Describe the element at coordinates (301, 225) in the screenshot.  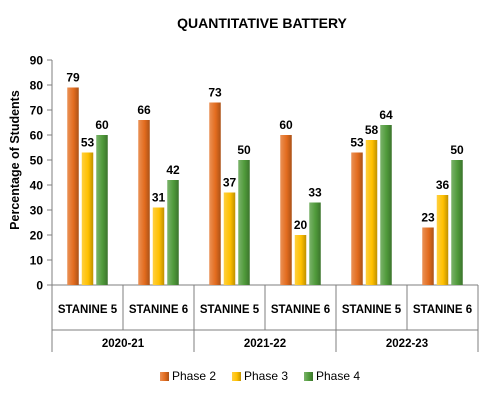
I see `data-label: 20` at that location.